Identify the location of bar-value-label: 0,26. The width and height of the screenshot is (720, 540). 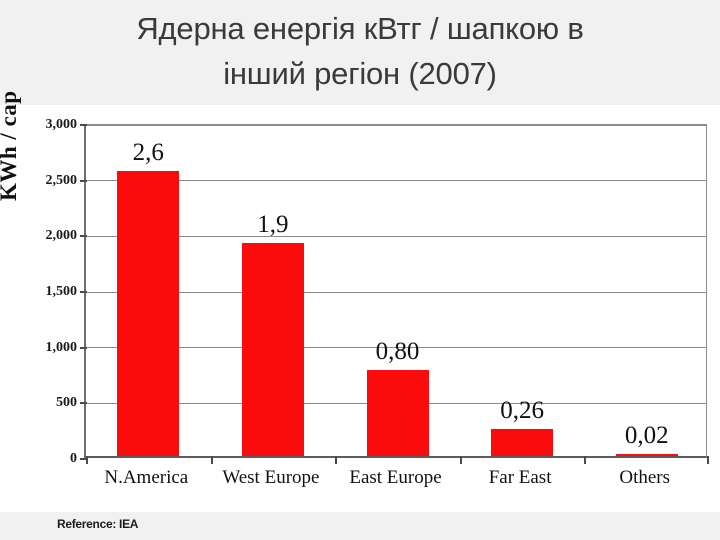
(522, 410).